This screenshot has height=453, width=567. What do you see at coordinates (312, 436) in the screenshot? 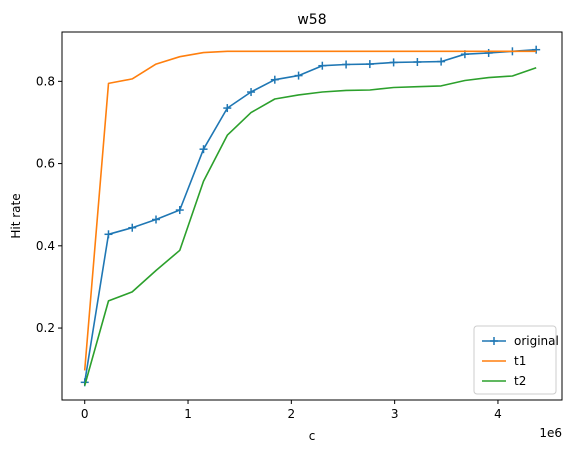
I see `x-axis-label: c` at bounding box center [312, 436].